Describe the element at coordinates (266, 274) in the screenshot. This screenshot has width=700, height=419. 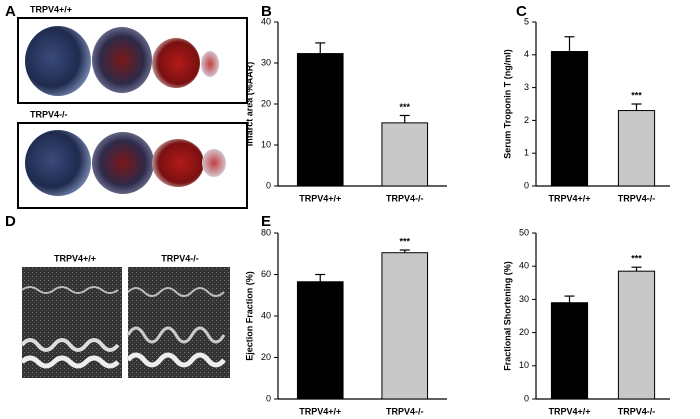
I see `y-tick-label: 60` at that location.